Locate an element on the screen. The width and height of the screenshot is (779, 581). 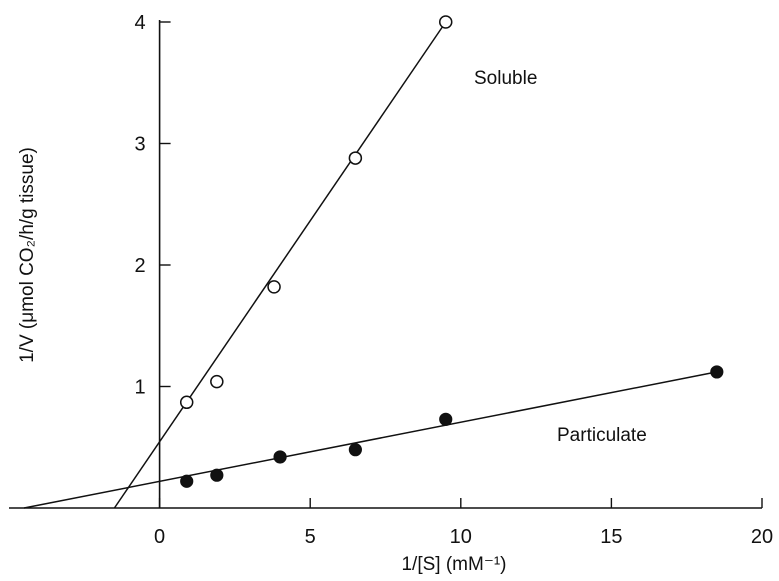
x-axis-title: 1/[S] (mM⁻¹) is located at coordinates (453, 564).